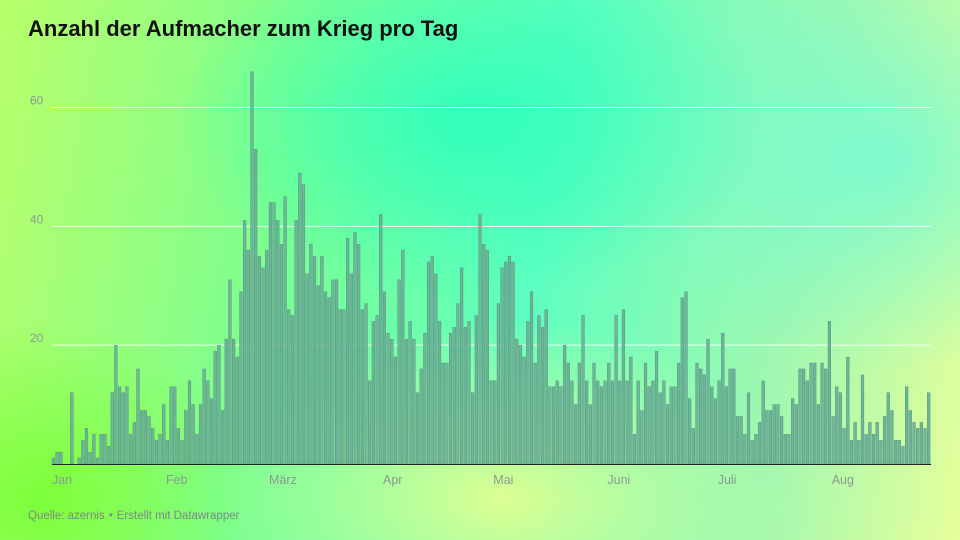 This screenshot has width=960, height=540. Describe the element at coordinates (62, 480) in the screenshot. I see `x-tick-label: Jan` at that location.